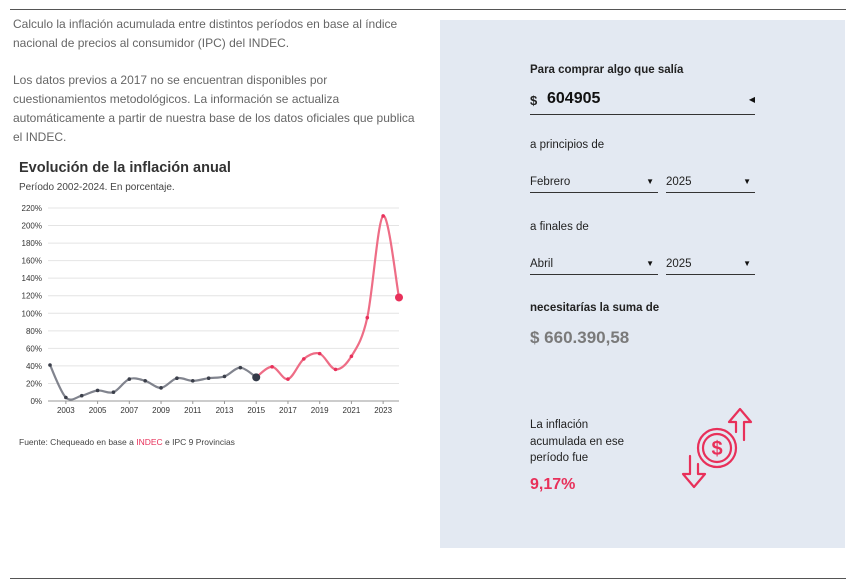 Image resolution: width=856 pixels, height=586 pixels. Describe the element at coordinates (32, 208) in the screenshot. I see `y-tick-label: 220%` at that location.